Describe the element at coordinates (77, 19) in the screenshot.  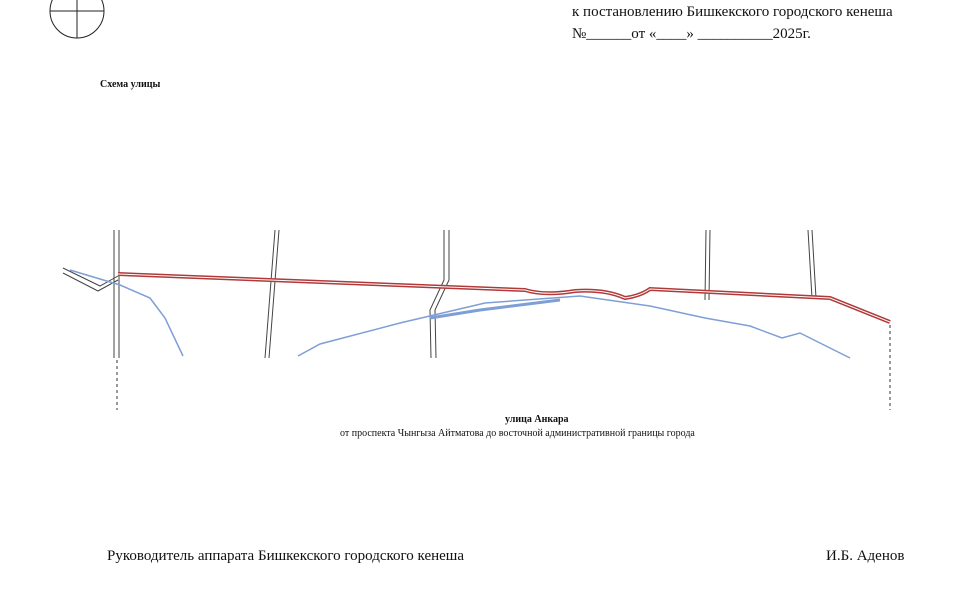
I see `compass` at that location.